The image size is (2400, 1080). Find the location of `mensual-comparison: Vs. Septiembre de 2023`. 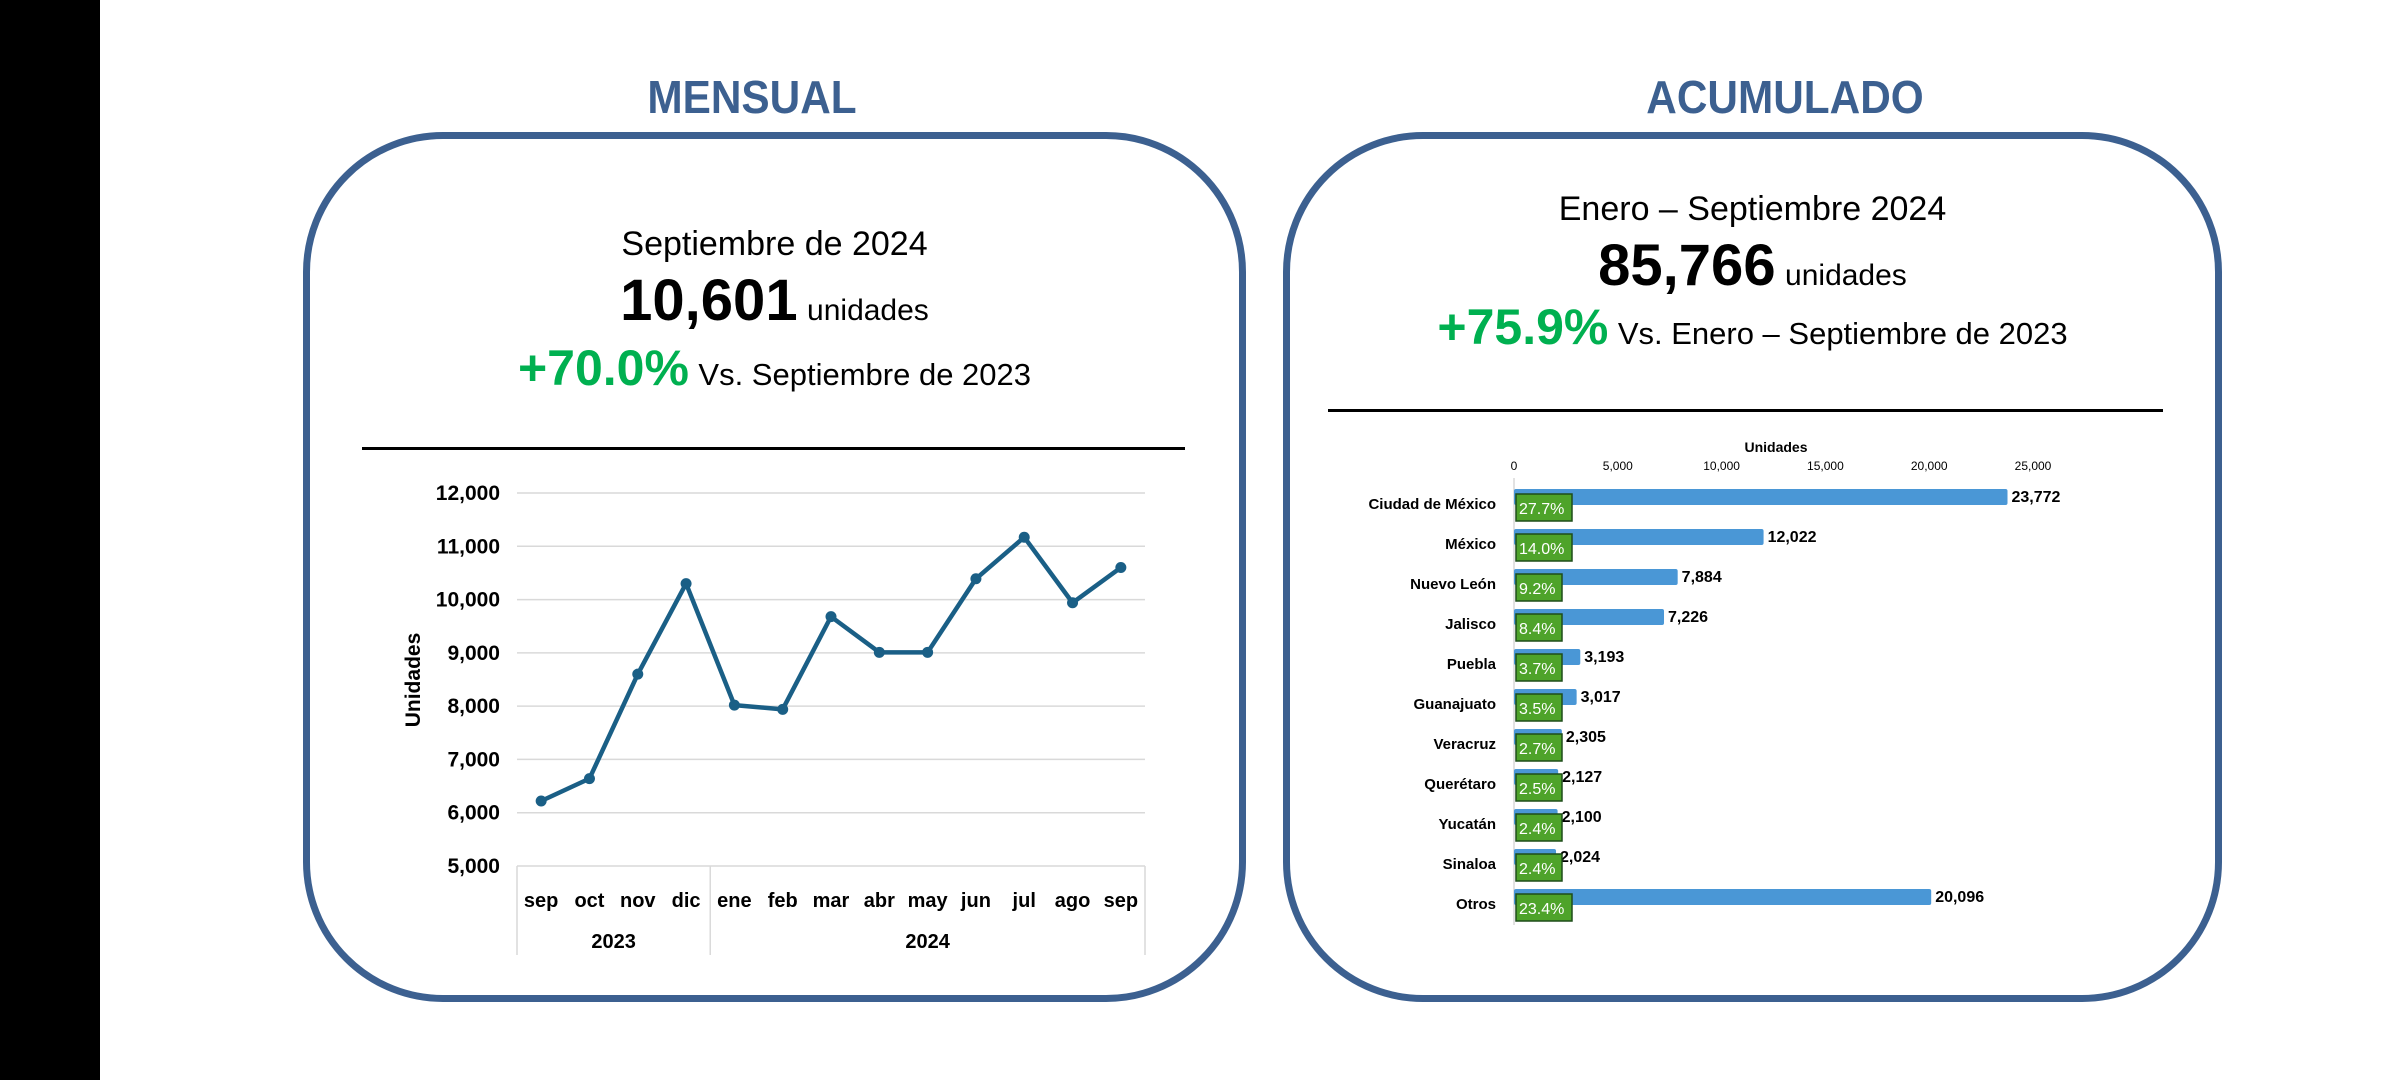

mensual-comparison: Vs. Septiembre de 2023 is located at coordinates (865, 374).